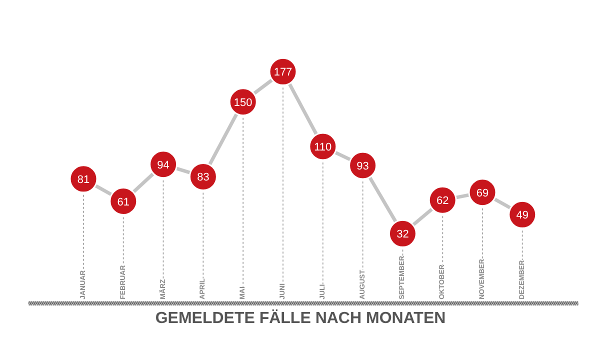 This screenshot has height=350, width=600. I want to click on data-label: 150, so click(243, 102).